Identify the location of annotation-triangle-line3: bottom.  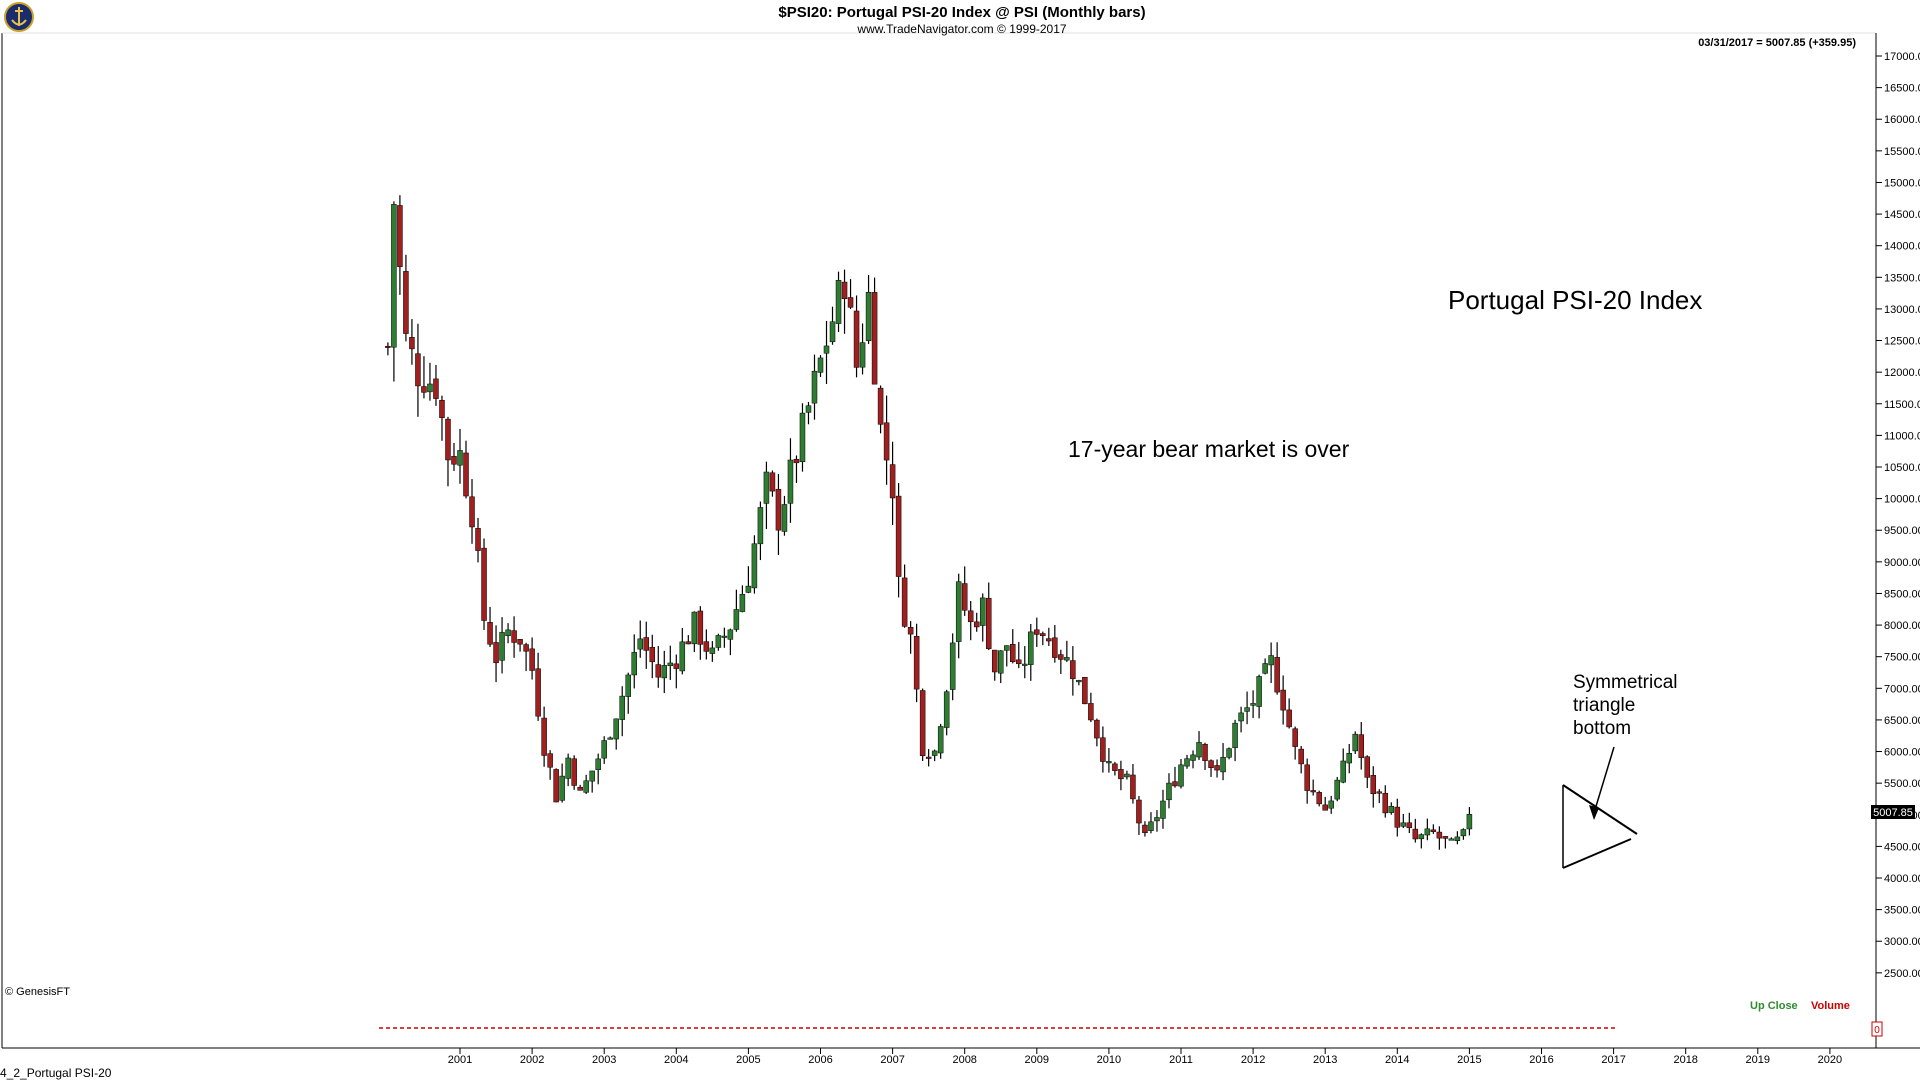
(1602, 728).